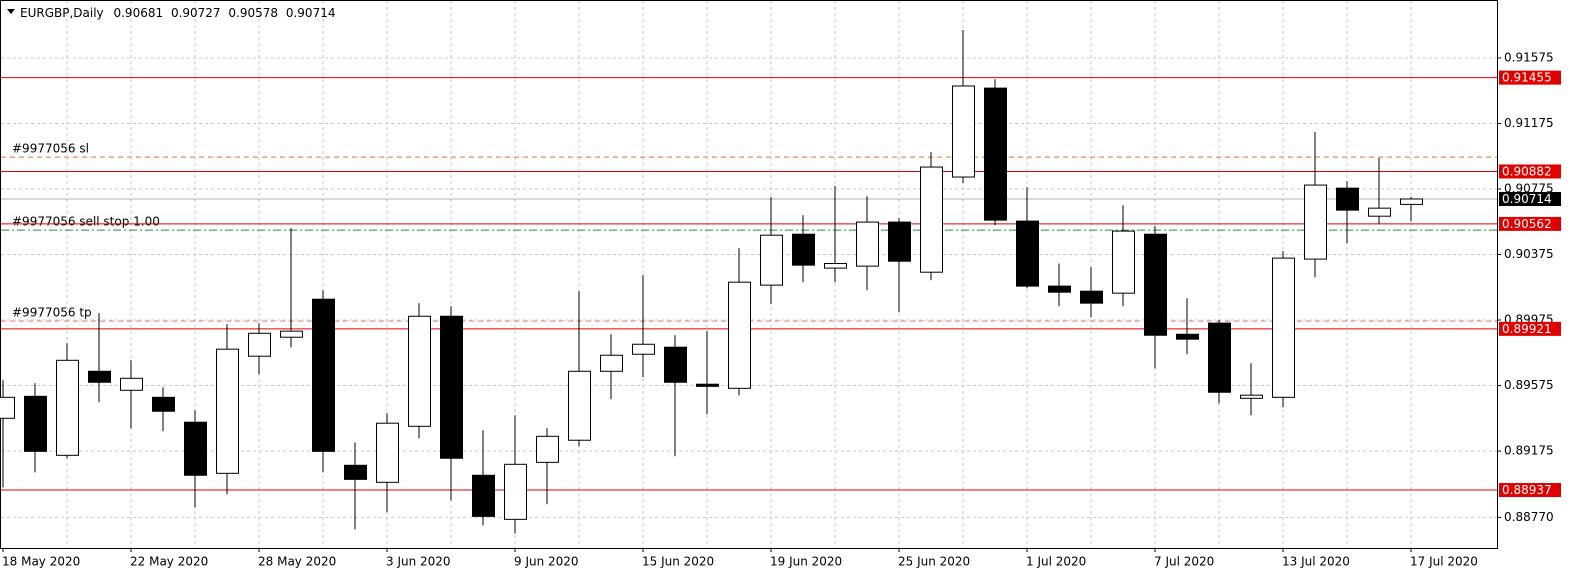  I want to click on y-tick-label: 0.89575, so click(1529, 385).